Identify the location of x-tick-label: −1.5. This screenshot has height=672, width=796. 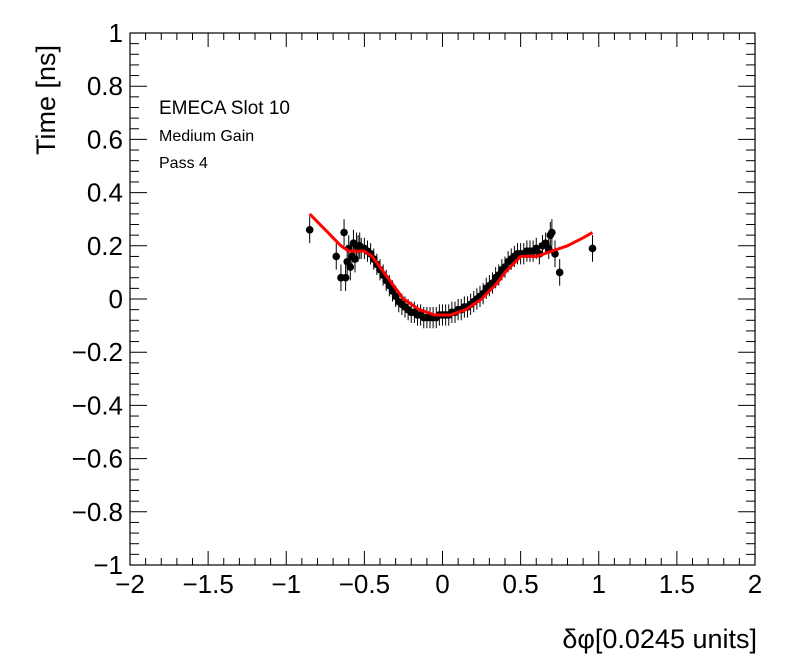
(207, 584).